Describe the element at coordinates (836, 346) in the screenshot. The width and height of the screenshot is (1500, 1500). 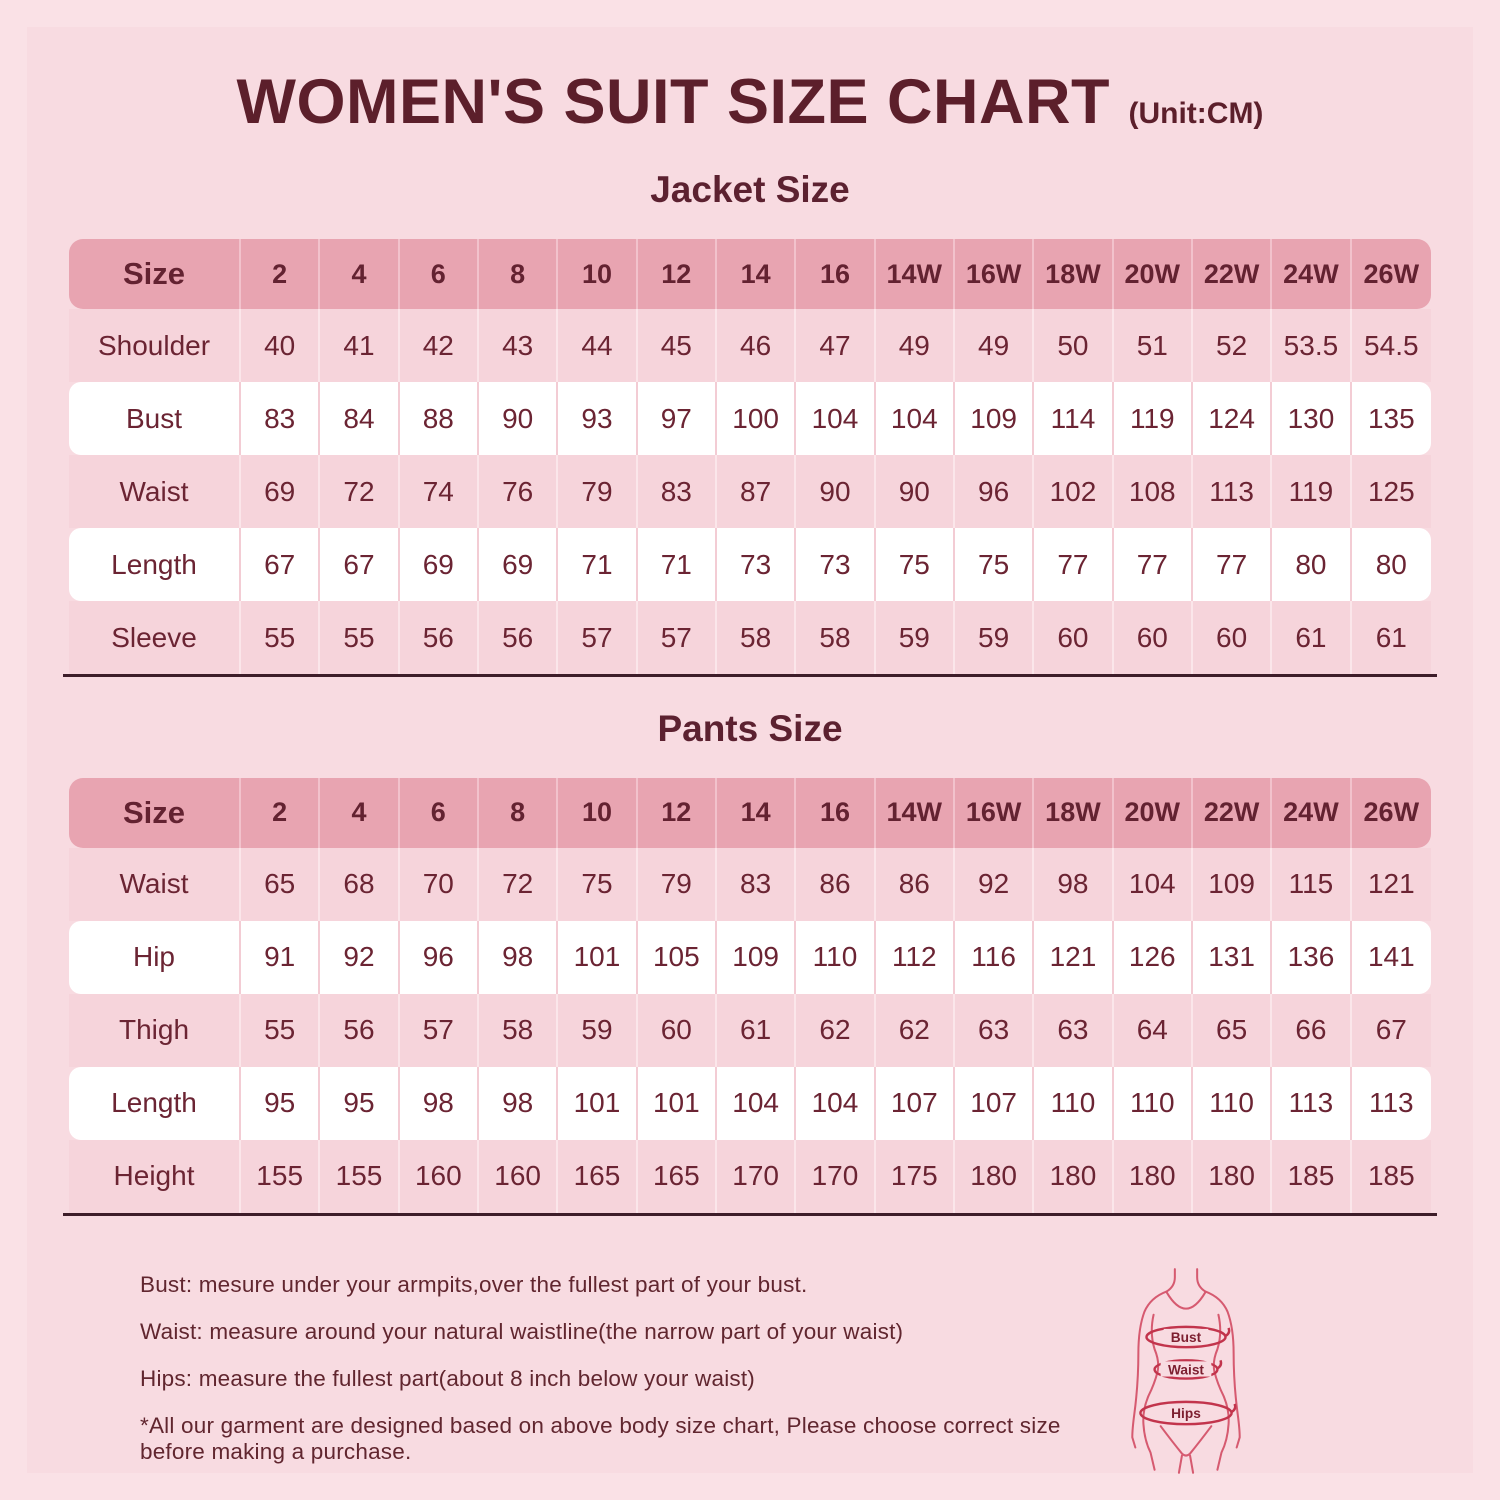
I see `value-cell: 47` at that location.